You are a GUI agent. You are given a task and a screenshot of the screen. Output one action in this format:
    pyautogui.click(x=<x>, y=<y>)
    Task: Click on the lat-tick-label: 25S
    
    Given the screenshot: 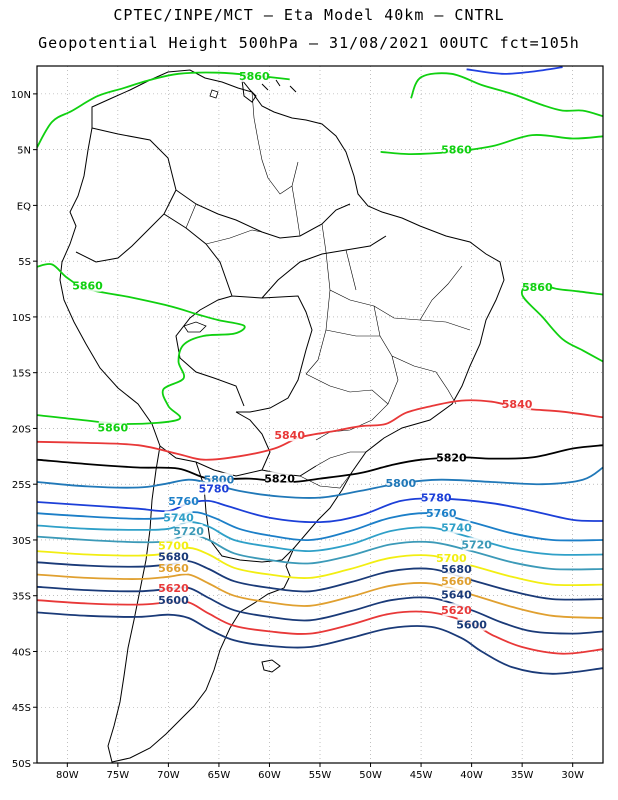 What is the action you would take?
    pyautogui.click(x=21, y=485)
    